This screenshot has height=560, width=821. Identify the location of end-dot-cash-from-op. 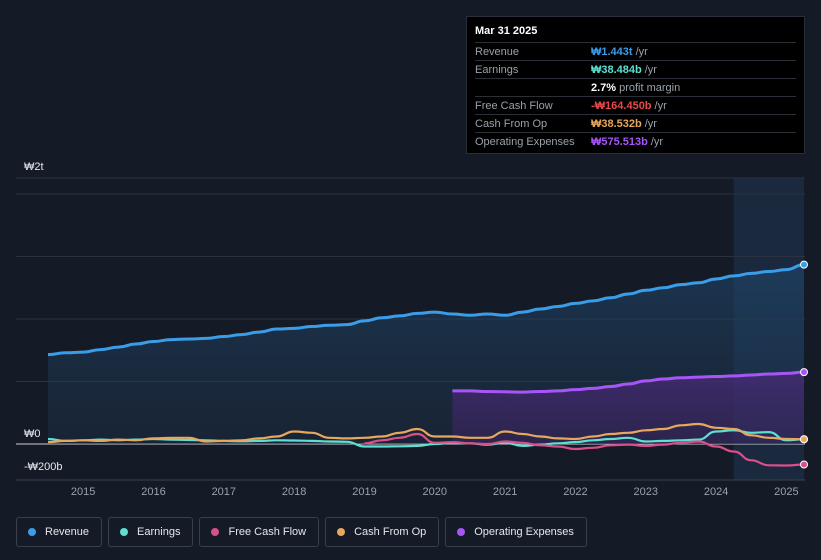
(804, 439).